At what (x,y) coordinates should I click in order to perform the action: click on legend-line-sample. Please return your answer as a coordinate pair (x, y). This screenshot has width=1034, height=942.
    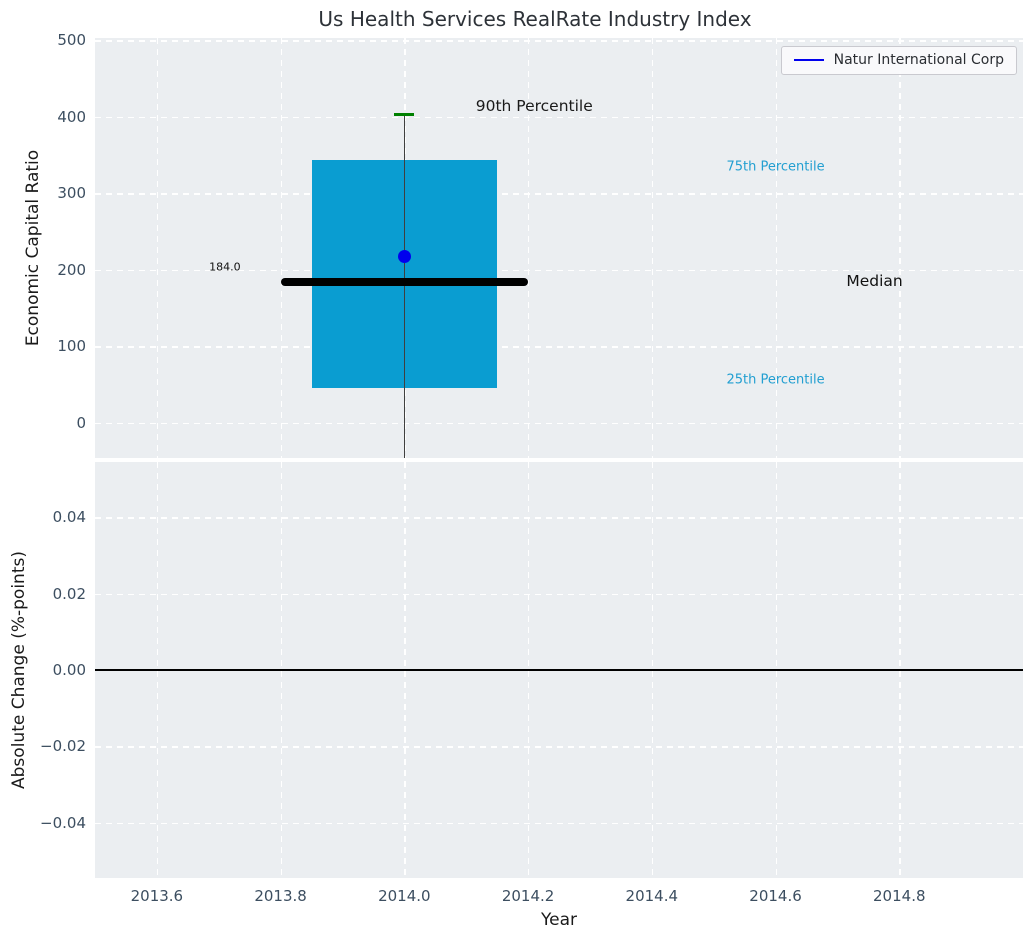
    Looking at the image, I should click on (808, 60).